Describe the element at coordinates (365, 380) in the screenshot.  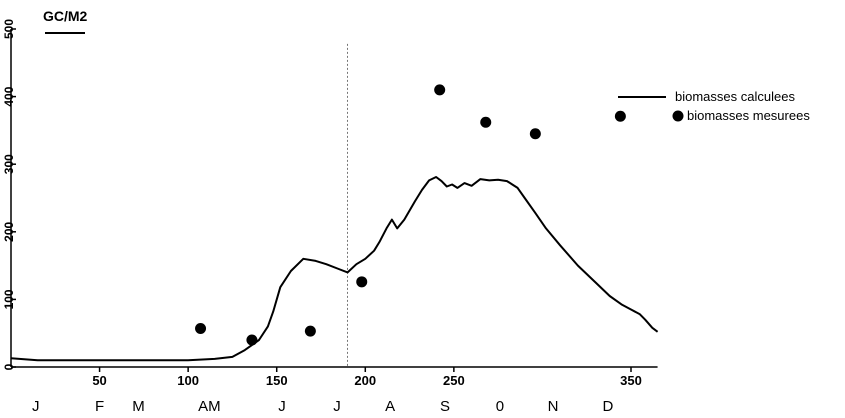
I see `x-tick-label: 200` at that location.